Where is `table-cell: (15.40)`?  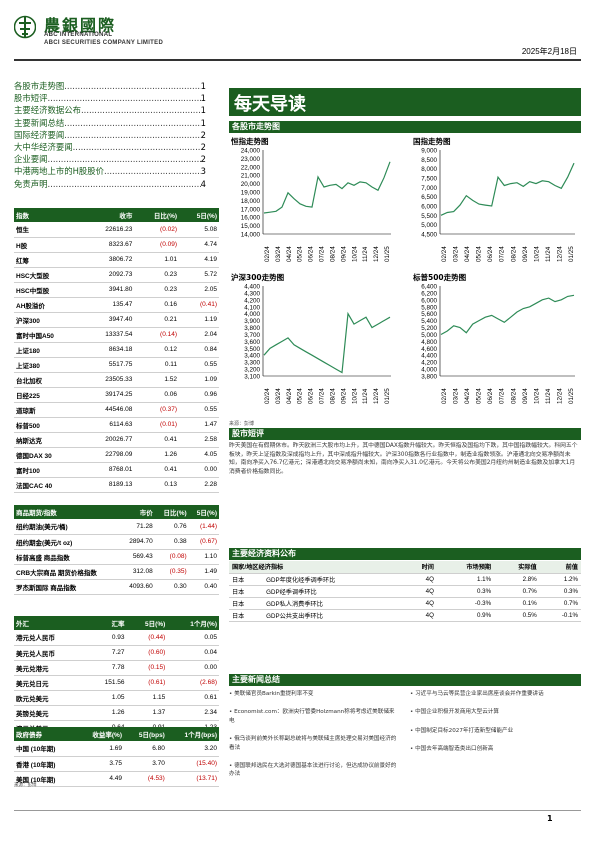
table-cell: (15.40) is located at coordinates (192, 764).